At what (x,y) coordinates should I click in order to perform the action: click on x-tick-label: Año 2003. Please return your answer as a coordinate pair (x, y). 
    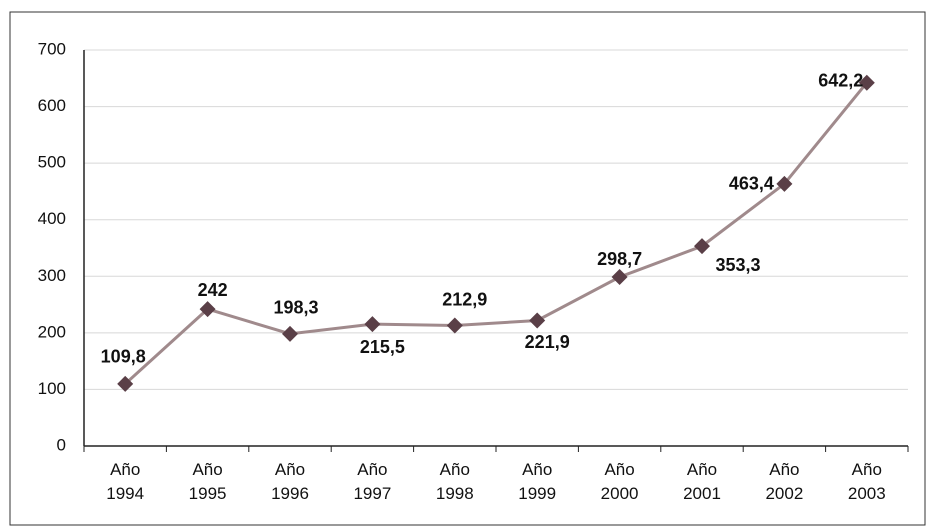
    Looking at the image, I should click on (866, 481).